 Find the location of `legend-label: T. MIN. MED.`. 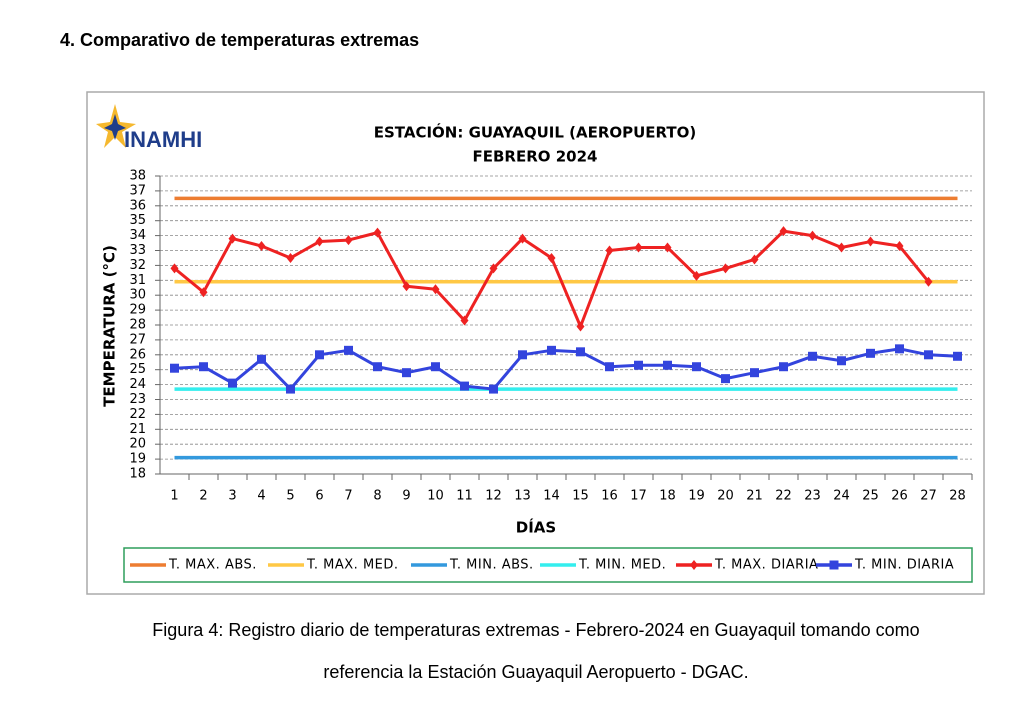

legend-label: T. MIN. MED. is located at coordinates (622, 565).